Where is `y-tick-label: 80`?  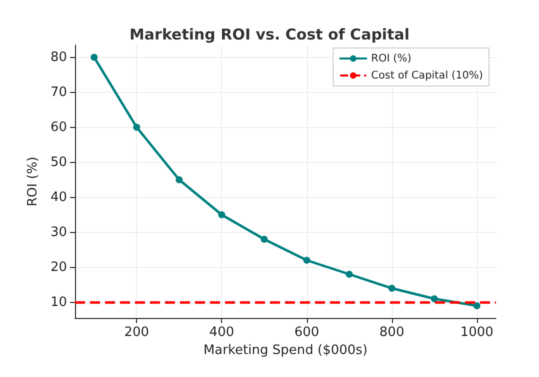 y-tick-label: 80 is located at coordinates (58, 57).